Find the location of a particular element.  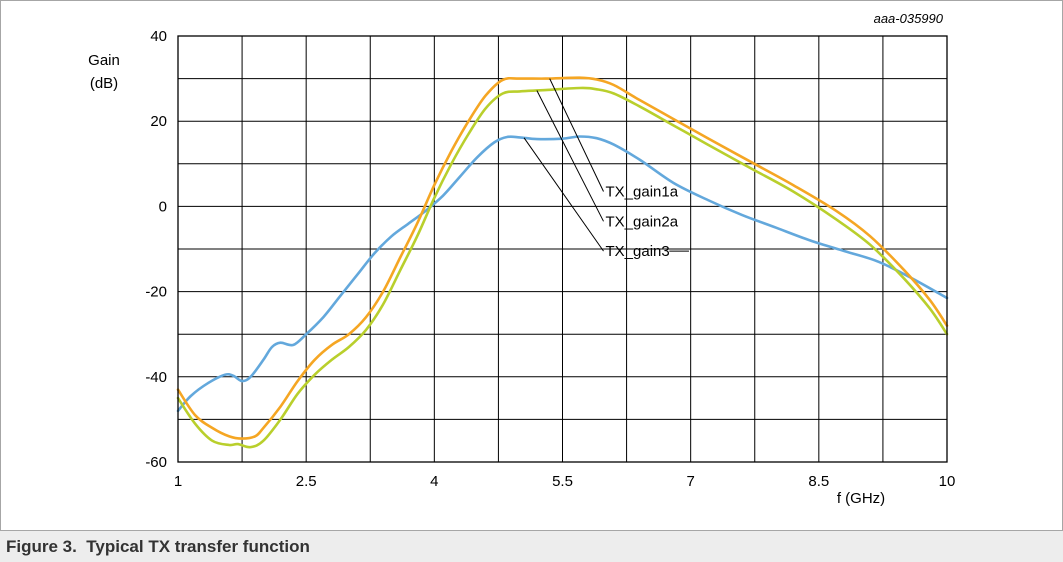

annotation-leaders is located at coordinates (606, 165).